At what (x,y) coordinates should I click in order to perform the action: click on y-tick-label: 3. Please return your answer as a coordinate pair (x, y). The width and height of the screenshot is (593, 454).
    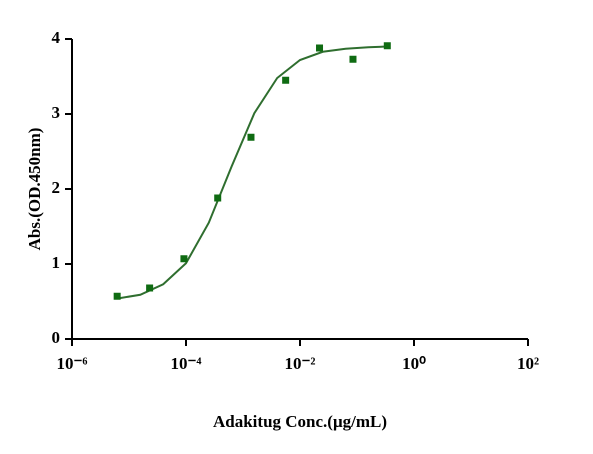
    Looking at the image, I should click on (56, 112).